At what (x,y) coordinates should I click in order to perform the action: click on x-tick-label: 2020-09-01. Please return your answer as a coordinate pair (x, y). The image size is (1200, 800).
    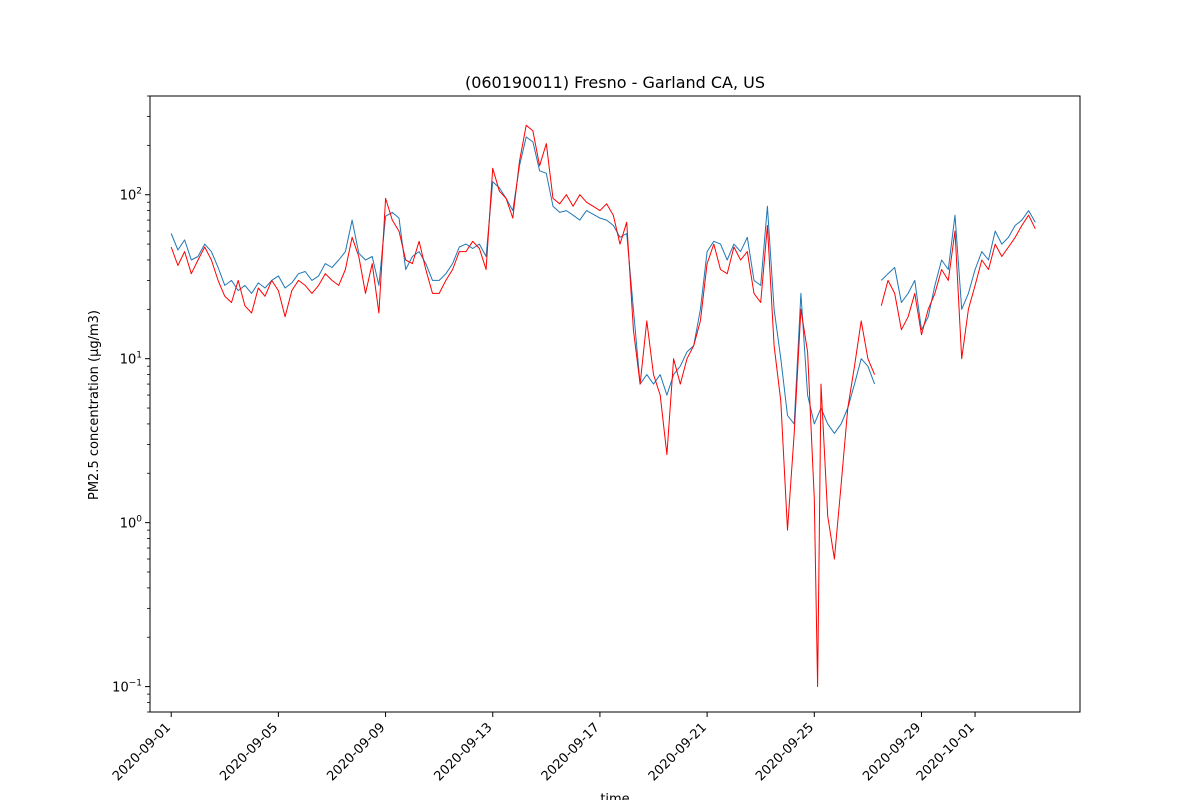
    Looking at the image, I should click on (142, 752).